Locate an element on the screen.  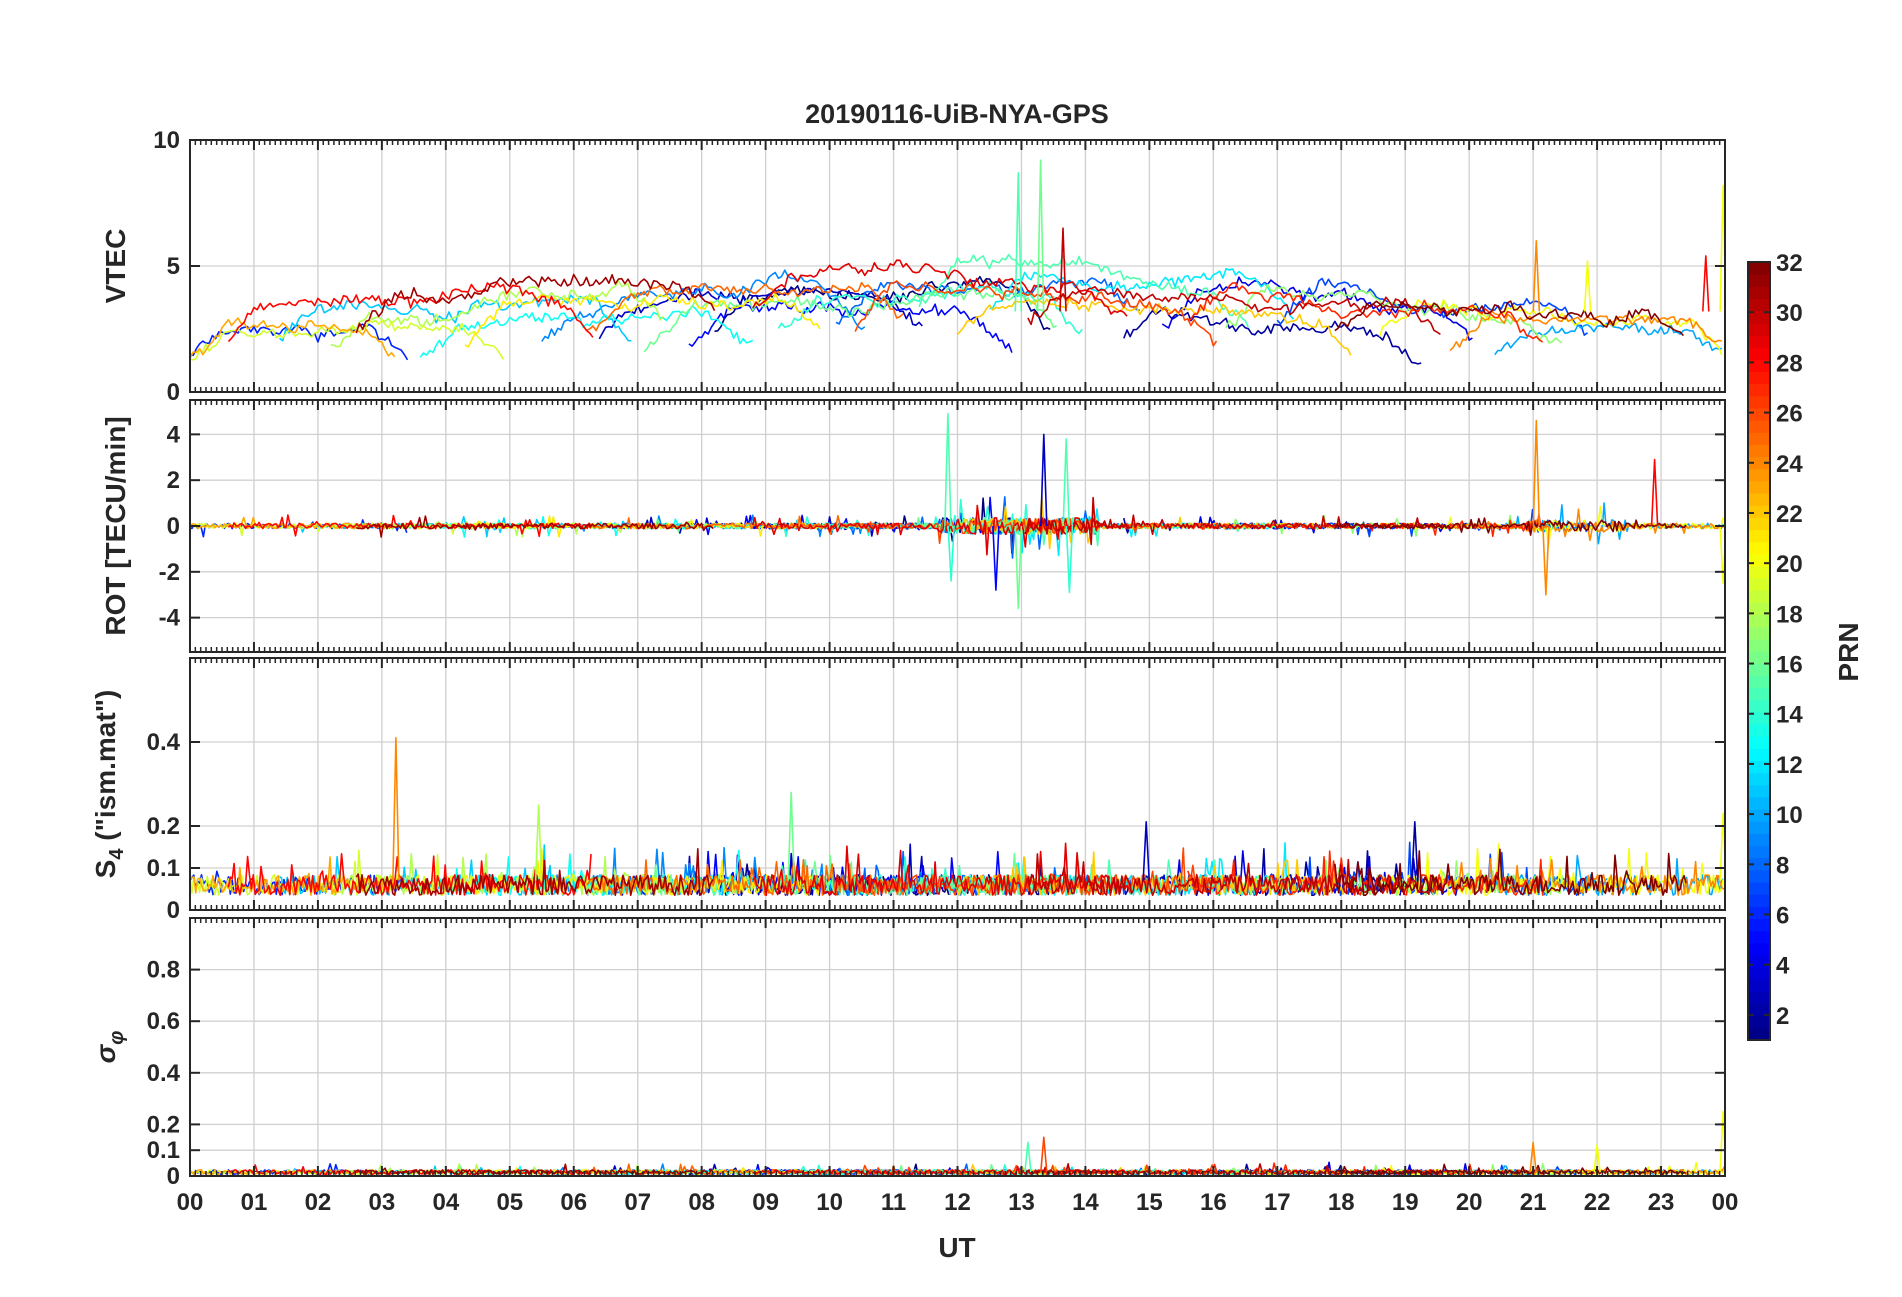
x-tick-label: 23 is located at coordinates (1661, 1202).